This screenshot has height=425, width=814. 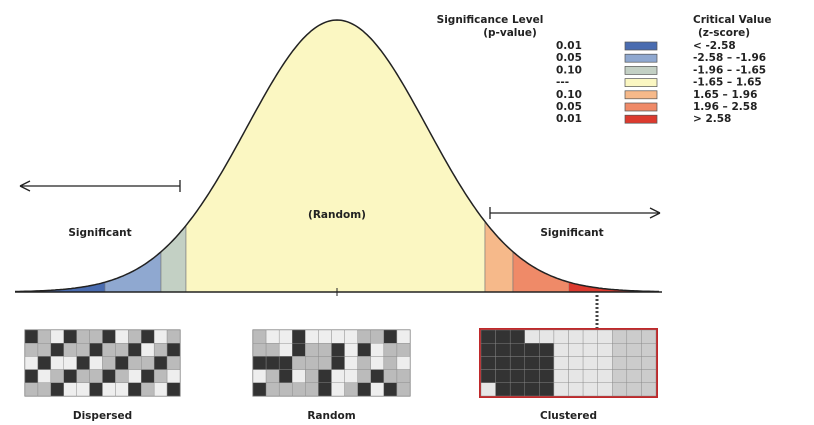 What do you see at coordinates (568, 416) in the screenshot?
I see `pattern-label: Clustered` at bounding box center [568, 416].